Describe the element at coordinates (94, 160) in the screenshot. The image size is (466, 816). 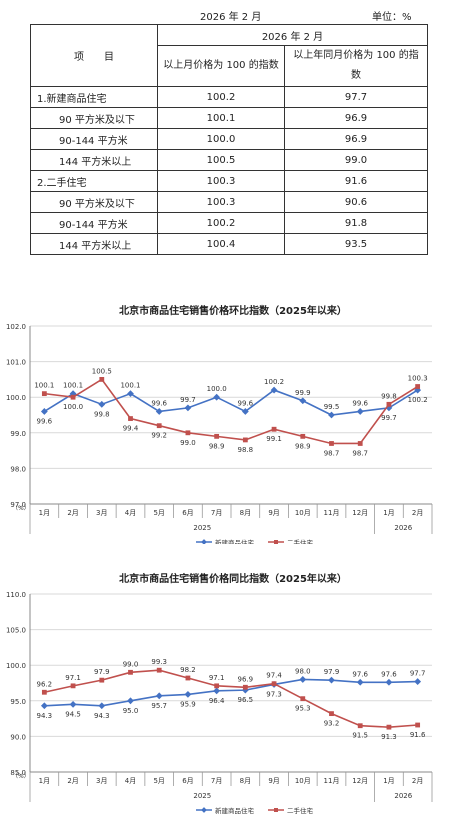
I see `row-label: 144 平方米以上` at that location.